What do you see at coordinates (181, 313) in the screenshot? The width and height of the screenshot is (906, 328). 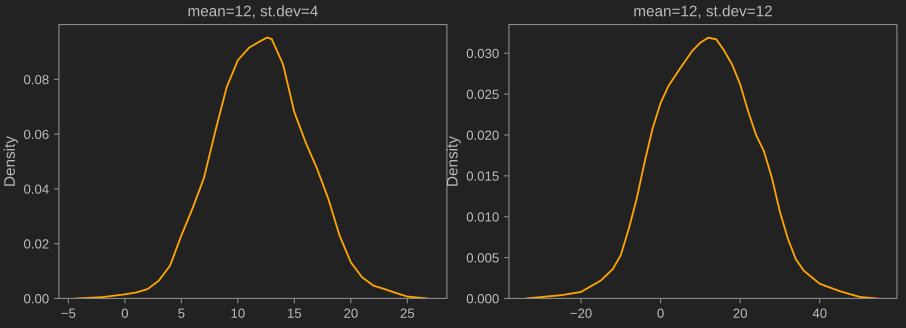 I see `x-tick-label: 5` at bounding box center [181, 313].